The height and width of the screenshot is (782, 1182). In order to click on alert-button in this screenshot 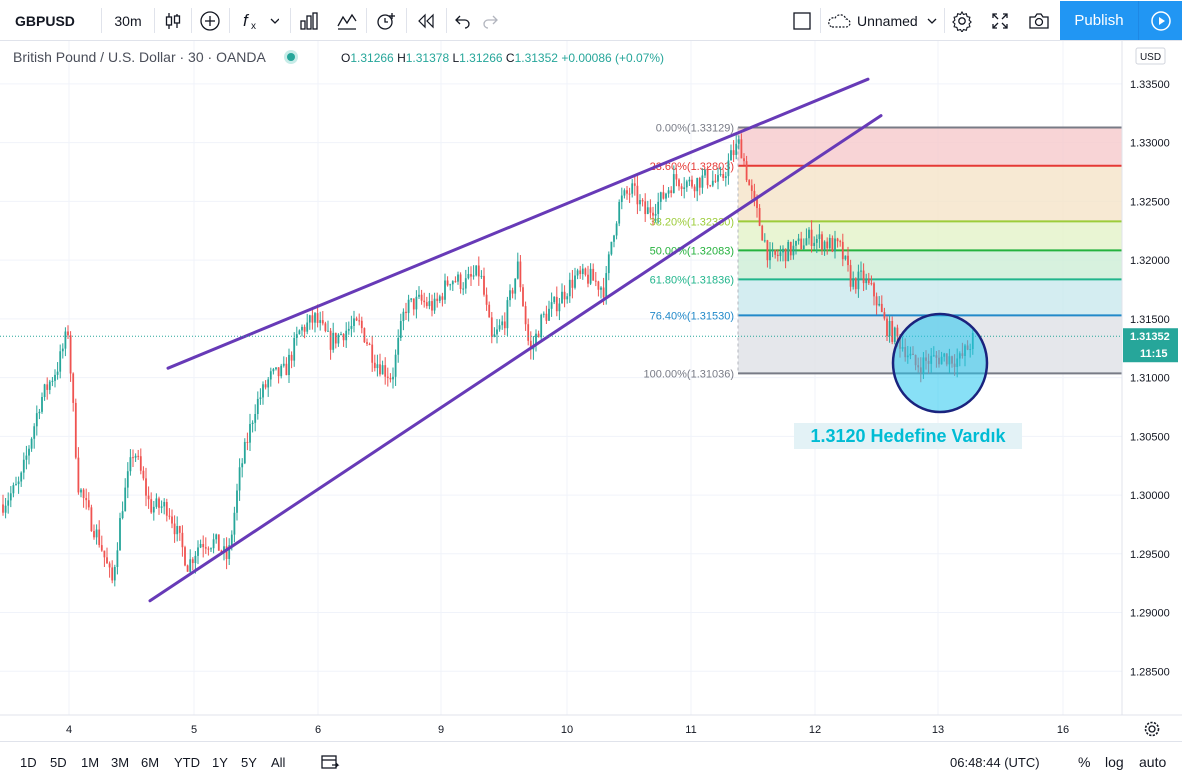, I will do `click(386, 20)`.